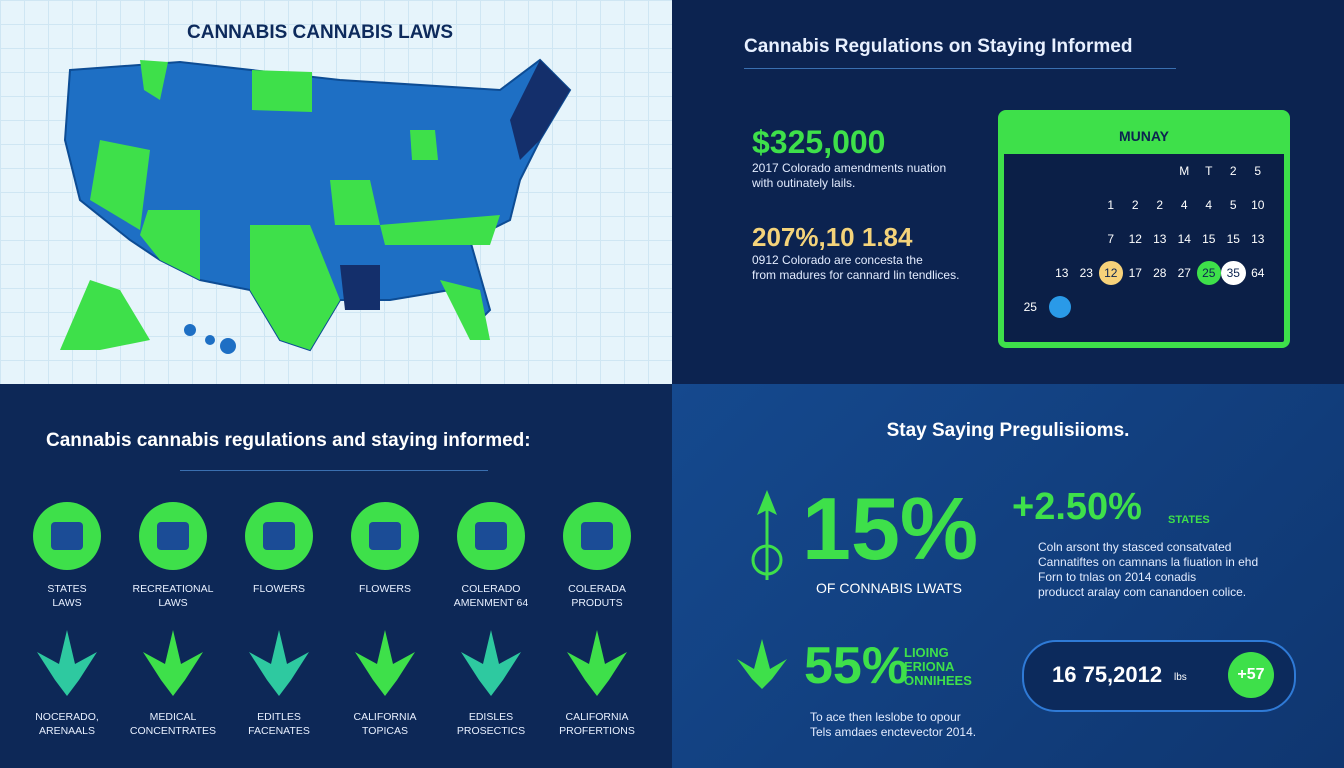 The height and width of the screenshot is (768, 1344). What do you see at coordinates (228, 346) in the screenshot?
I see `hawaii` at bounding box center [228, 346].